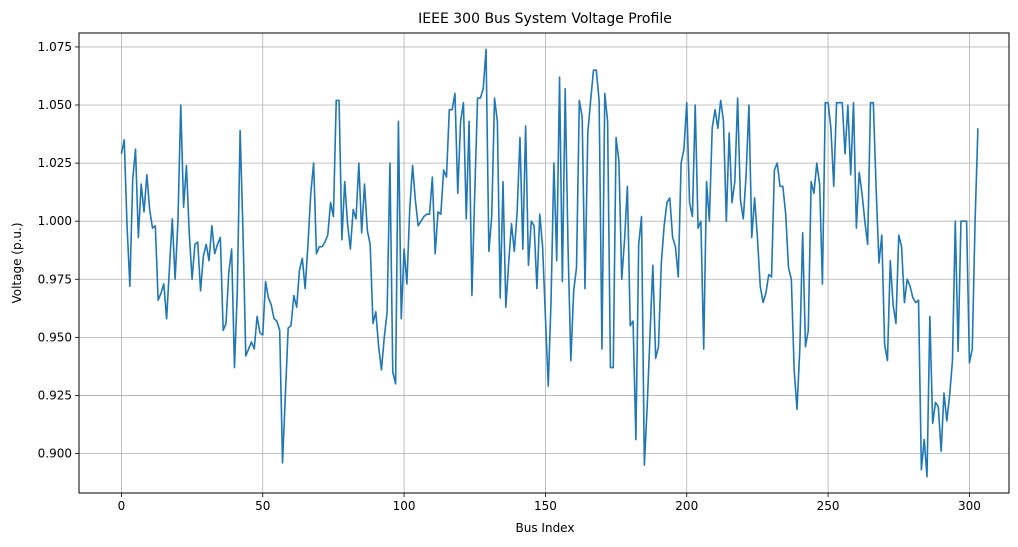 Image resolution: width=1018 pixels, height=547 pixels. I want to click on y-axis-label: Voltage (p.u.), so click(17, 262).